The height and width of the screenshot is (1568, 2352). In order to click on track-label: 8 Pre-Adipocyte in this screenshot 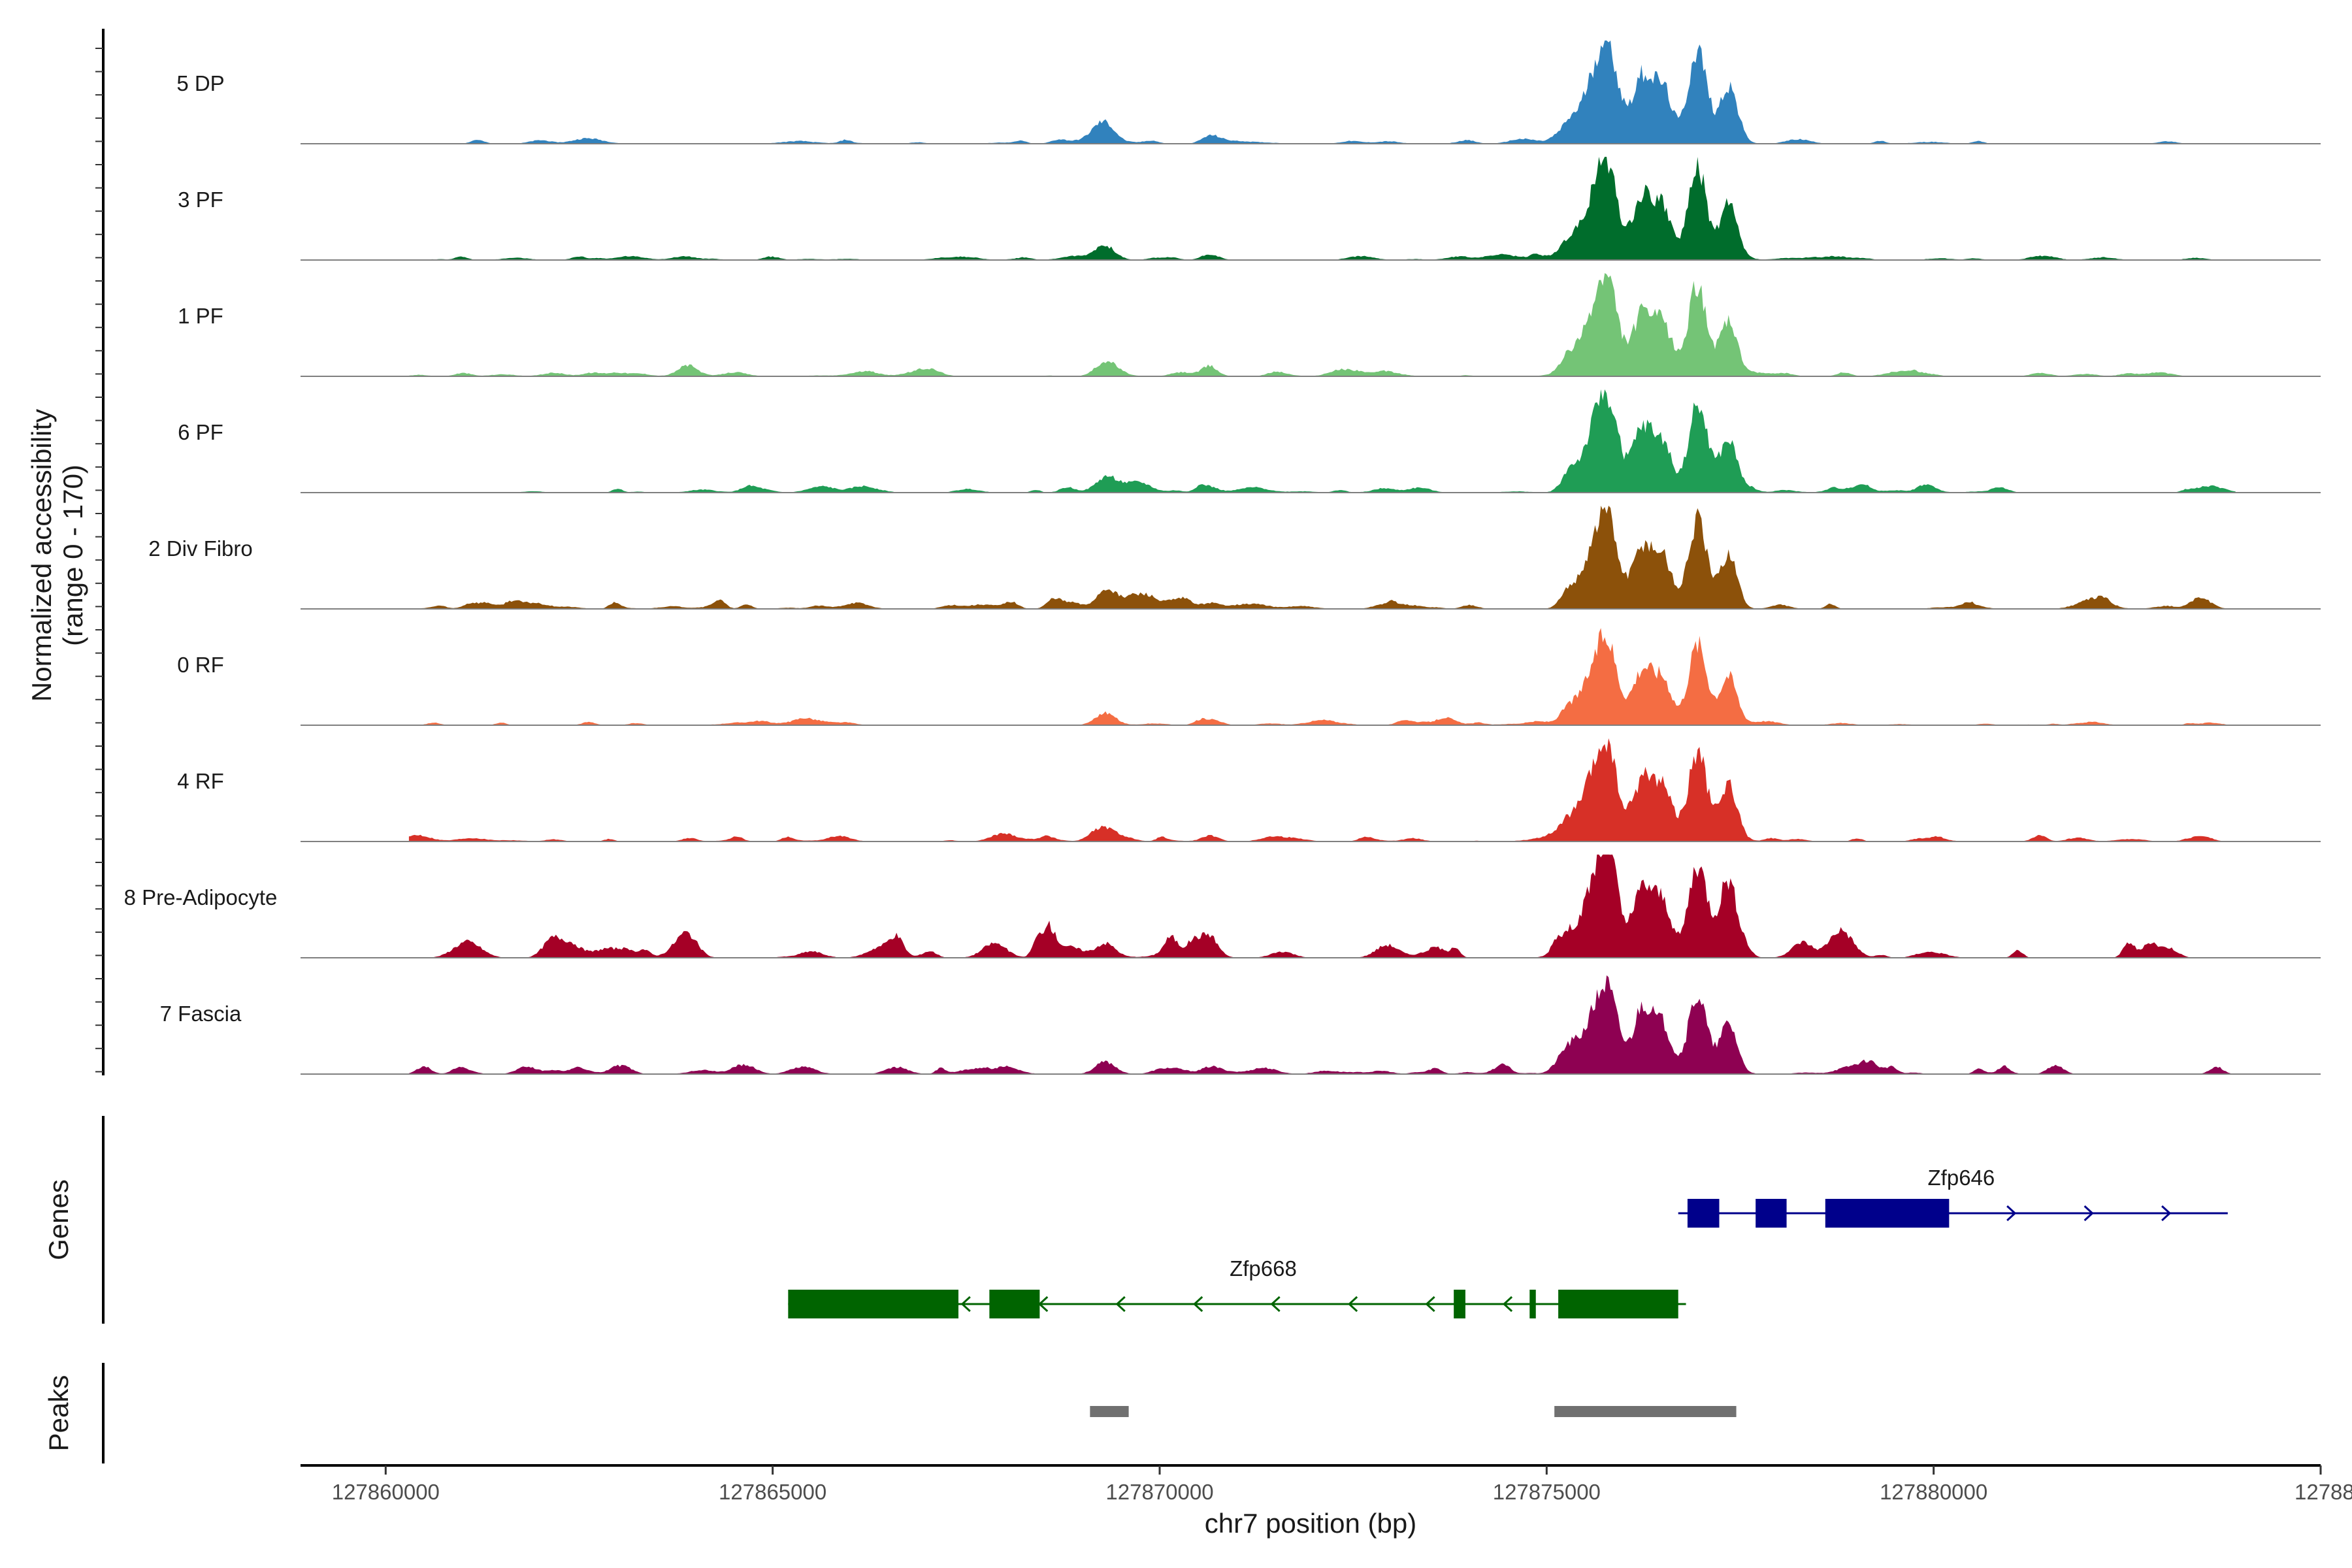, I will do `click(201, 897)`.